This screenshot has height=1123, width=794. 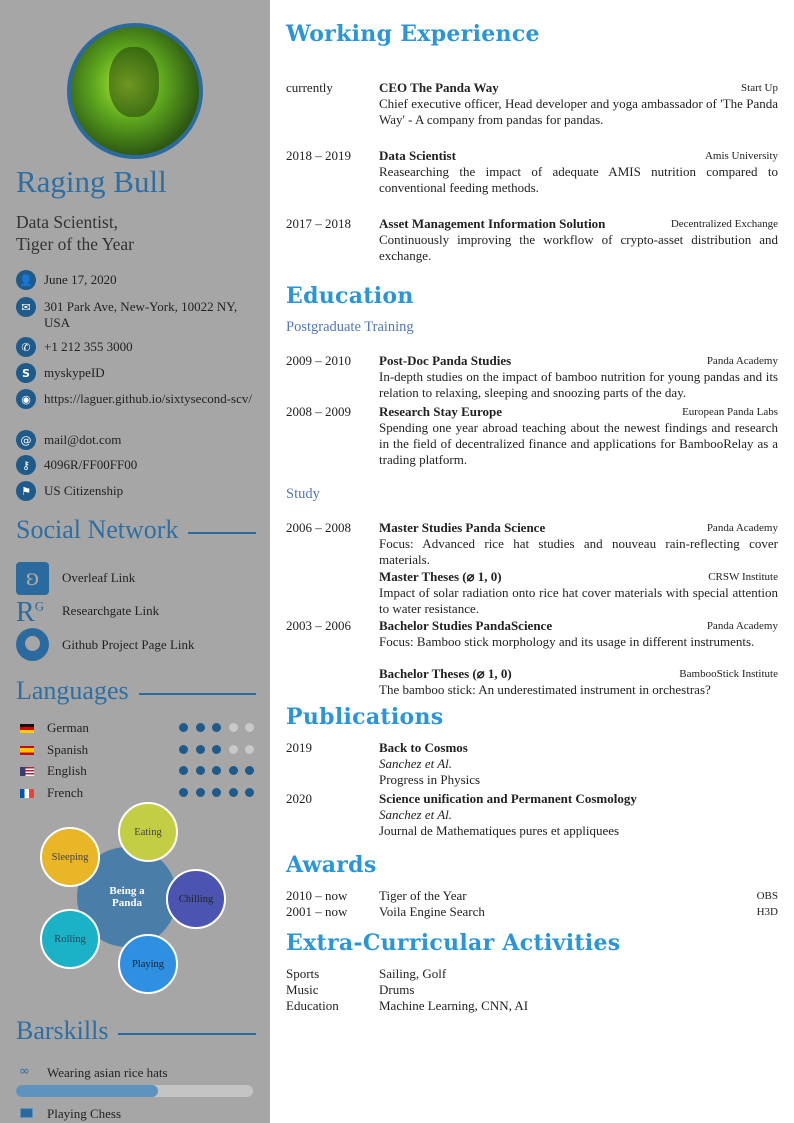 What do you see at coordinates (32, 644) in the screenshot?
I see `github-icon` at bounding box center [32, 644].